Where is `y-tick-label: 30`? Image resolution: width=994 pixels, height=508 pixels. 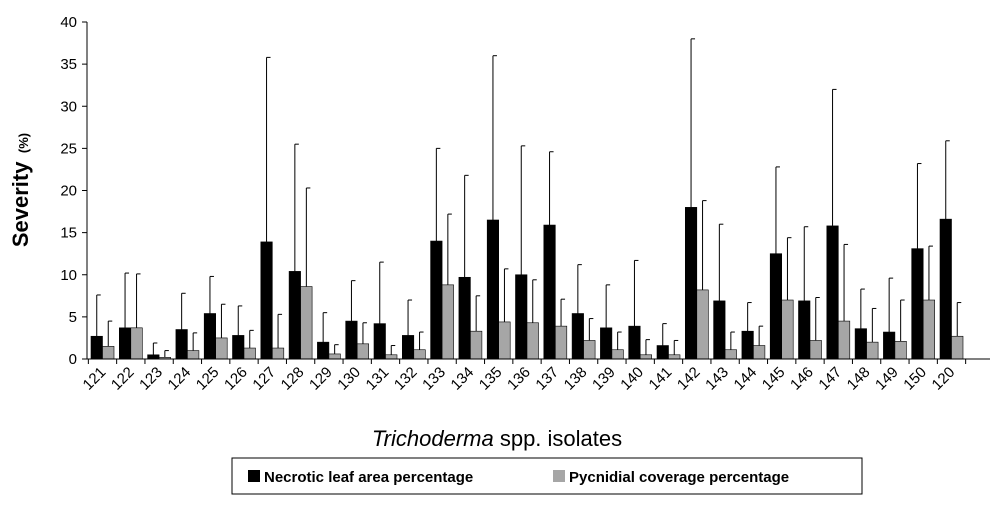
y-tick-label: 30 is located at coordinates (68, 106).